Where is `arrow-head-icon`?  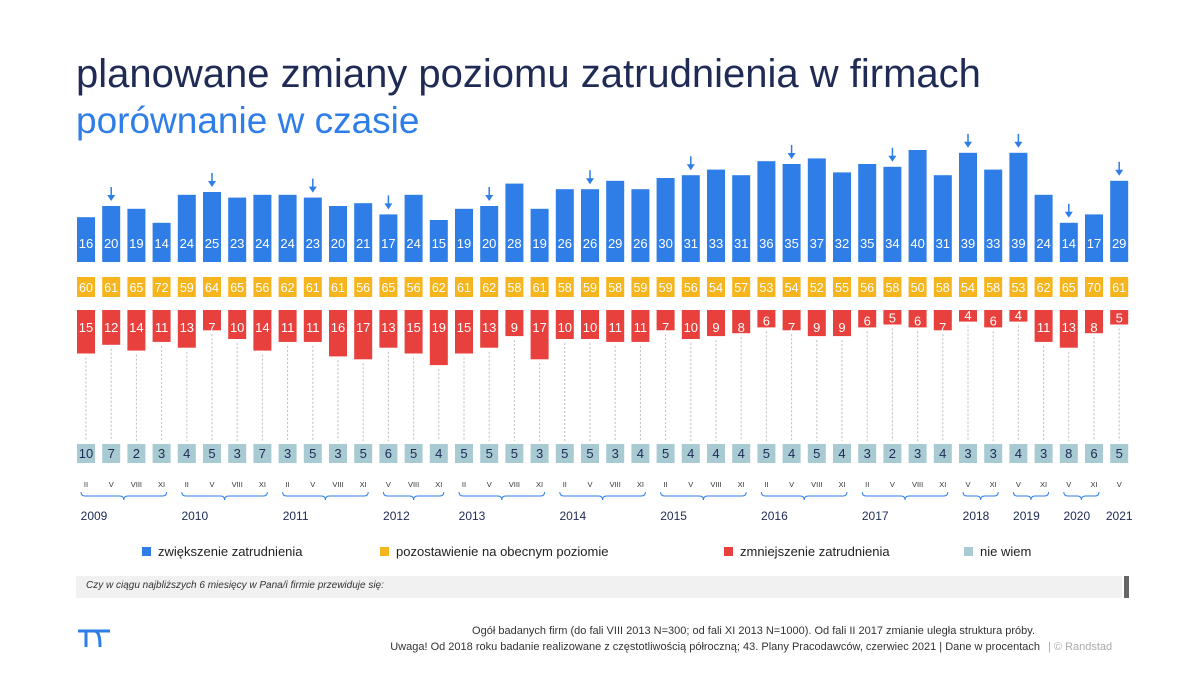 arrow-head-icon is located at coordinates (968, 144).